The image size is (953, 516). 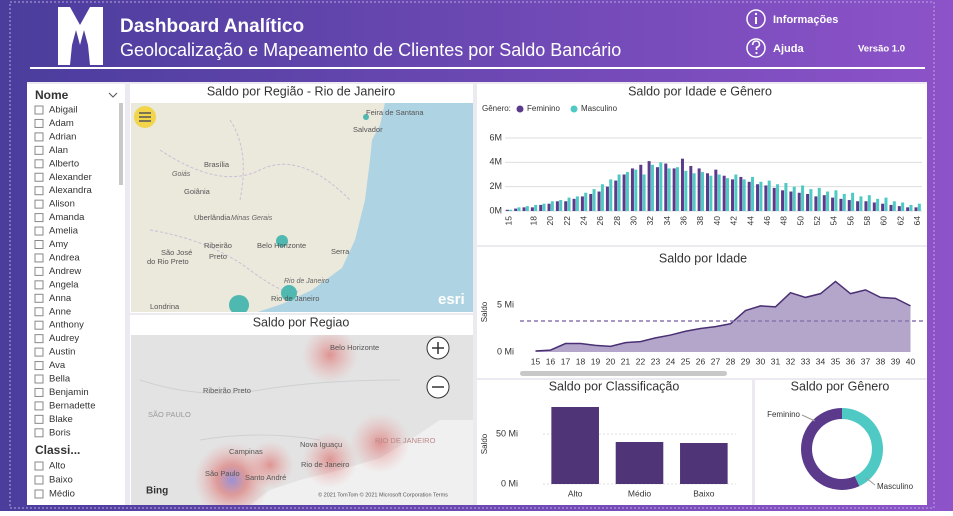 What do you see at coordinates (567, 221) in the screenshot?
I see `x-tick-label: 22` at bounding box center [567, 221].